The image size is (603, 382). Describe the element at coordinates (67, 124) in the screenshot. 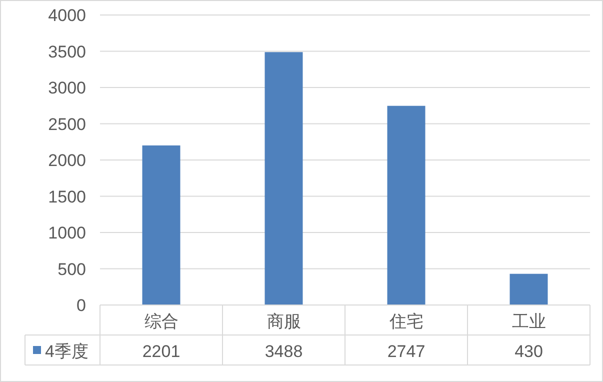

I see `y-tick-label: 2500` at that location.